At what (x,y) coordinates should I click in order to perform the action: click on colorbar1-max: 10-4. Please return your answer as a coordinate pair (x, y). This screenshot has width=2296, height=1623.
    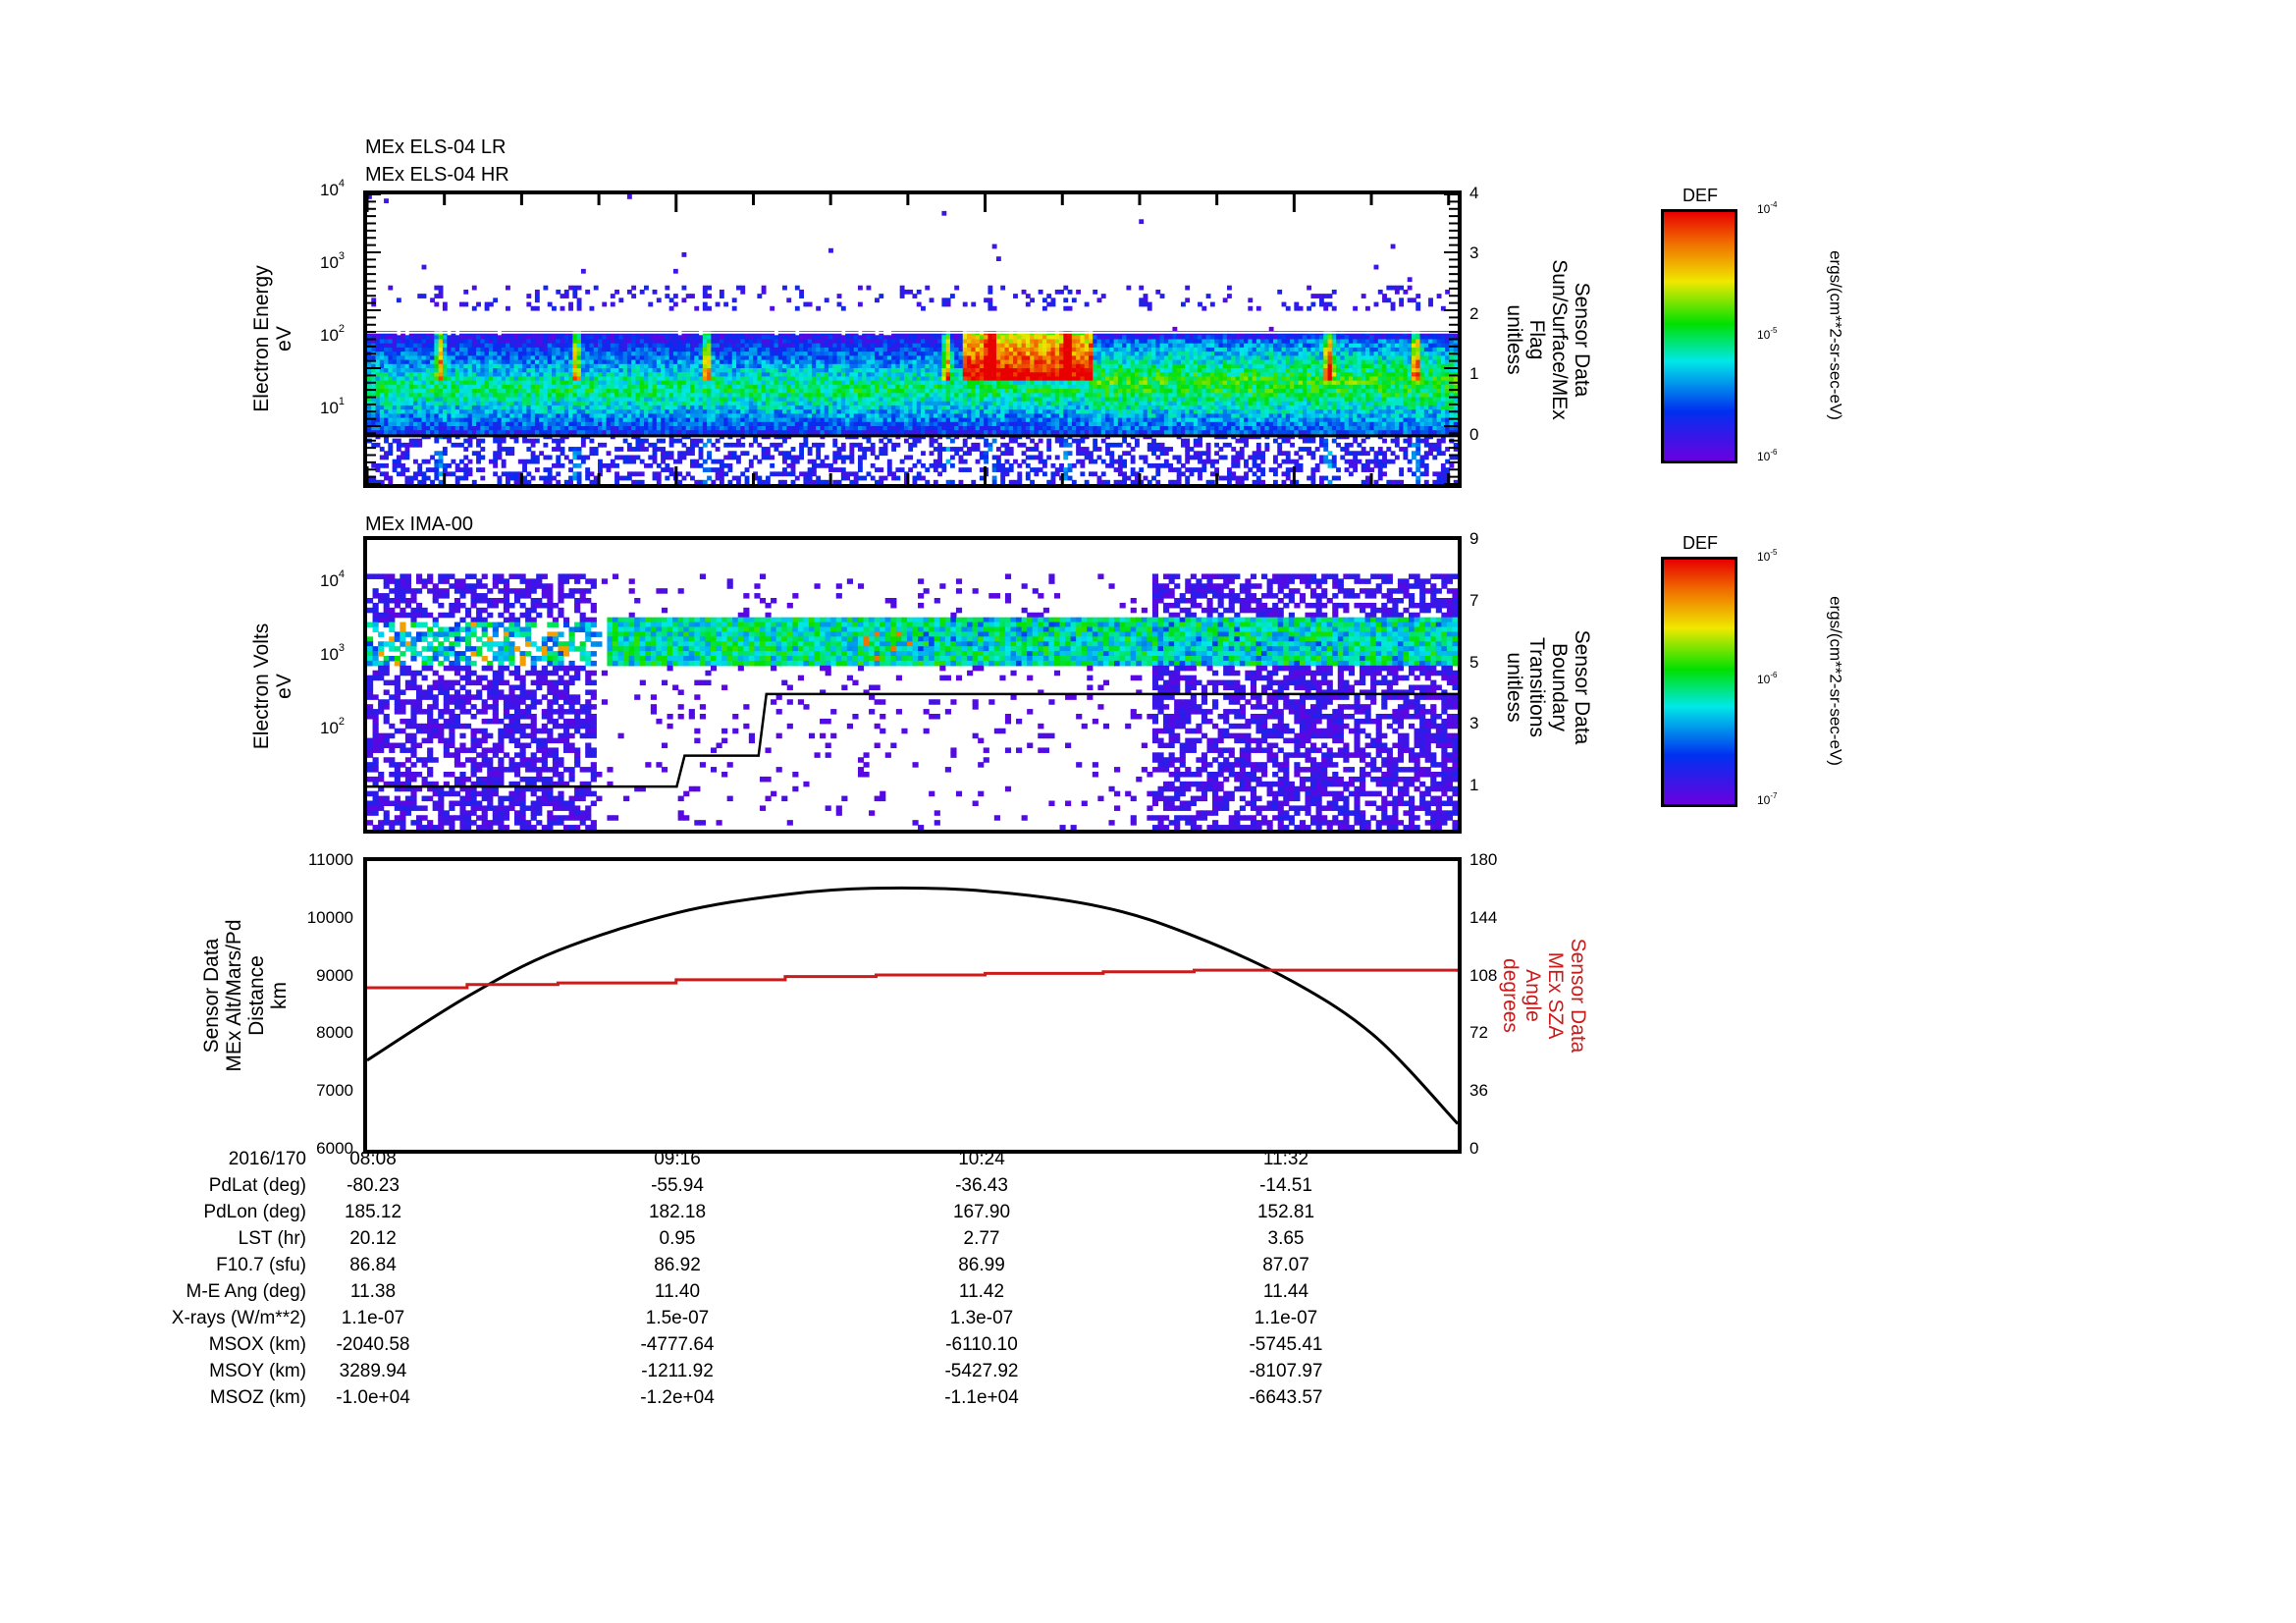
    Looking at the image, I should click on (1767, 208).